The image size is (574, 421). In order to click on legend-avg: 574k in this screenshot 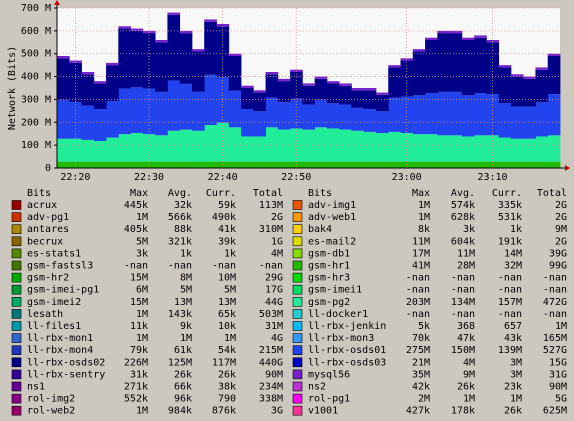, I will do `click(463, 205)`.